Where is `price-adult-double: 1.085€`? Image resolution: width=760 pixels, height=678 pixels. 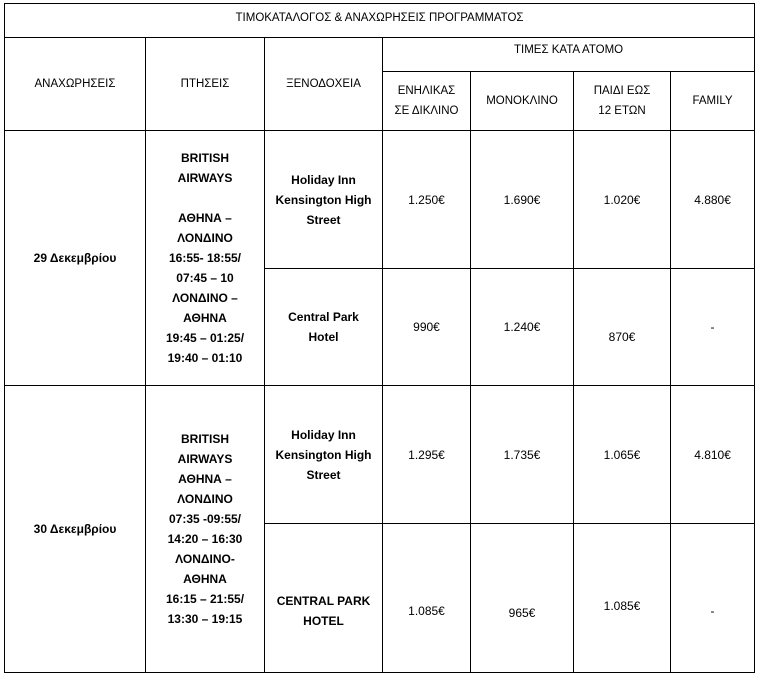 price-adult-double: 1.085€ is located at coordinates (426, 598).